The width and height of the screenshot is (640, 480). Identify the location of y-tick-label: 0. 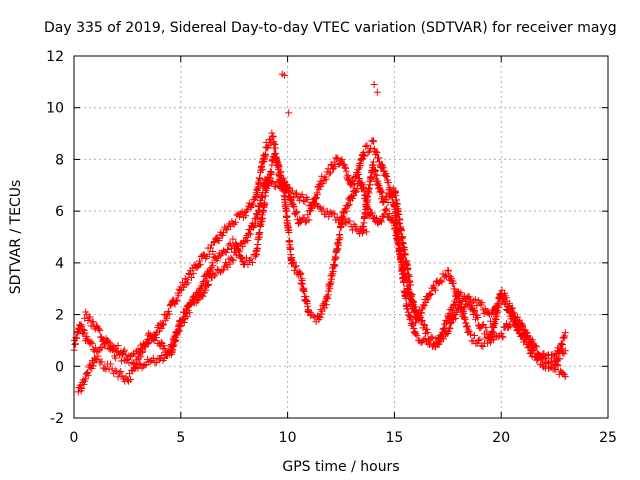
(59, 367).